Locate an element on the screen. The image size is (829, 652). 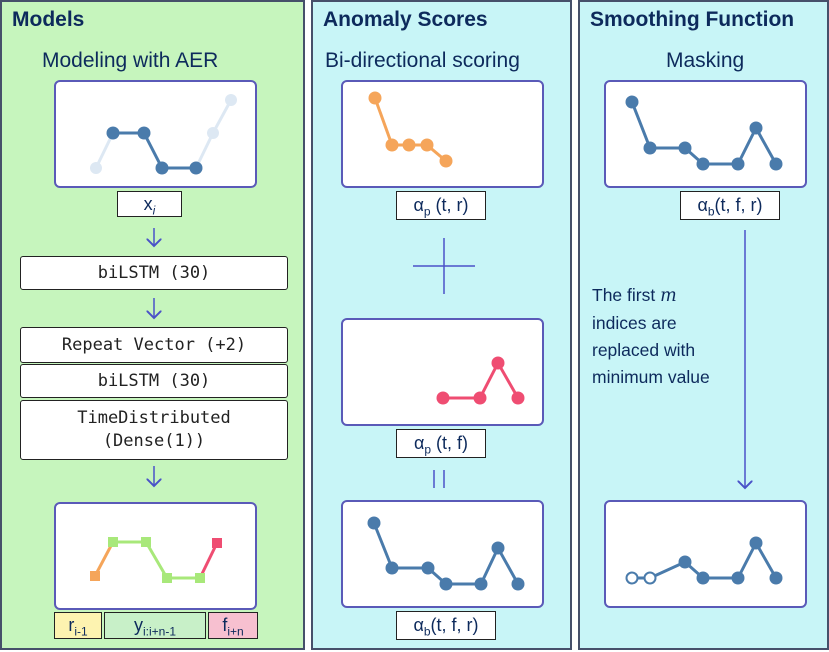
smoothing-subtitle: Masking is located at coordinates (705, 60).